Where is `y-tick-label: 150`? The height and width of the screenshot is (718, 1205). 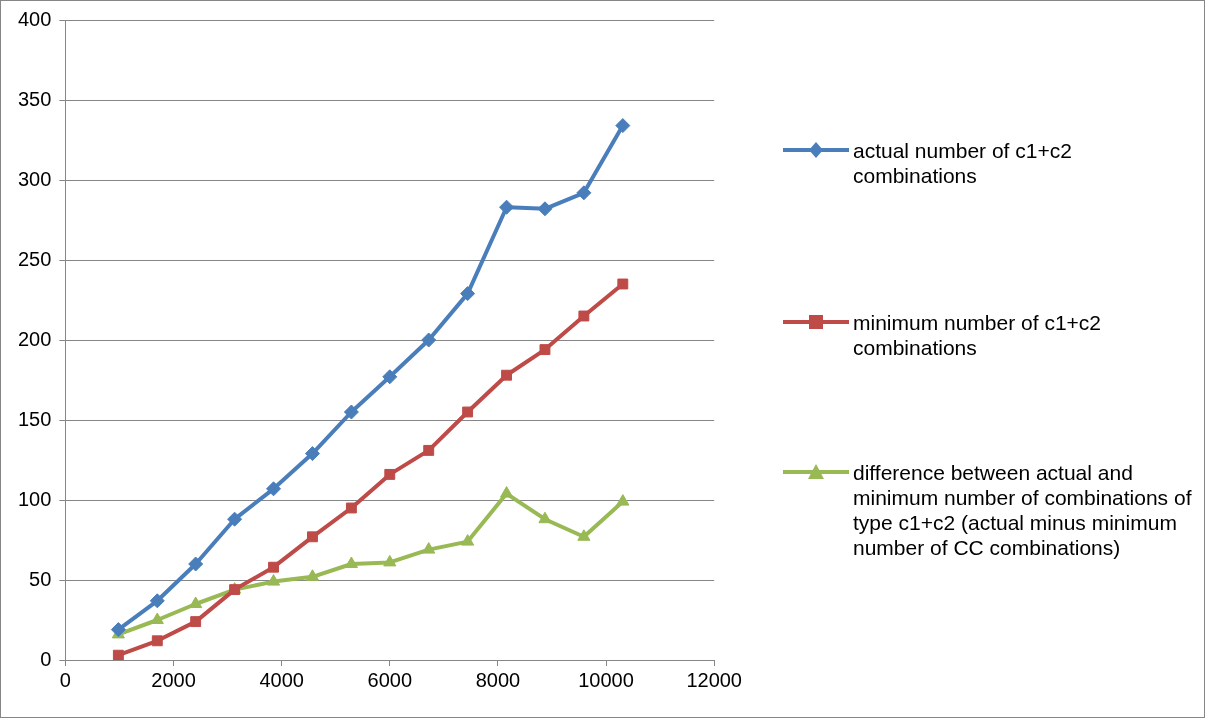
y-tick-label: 150 is located at coordinates (34, 418).